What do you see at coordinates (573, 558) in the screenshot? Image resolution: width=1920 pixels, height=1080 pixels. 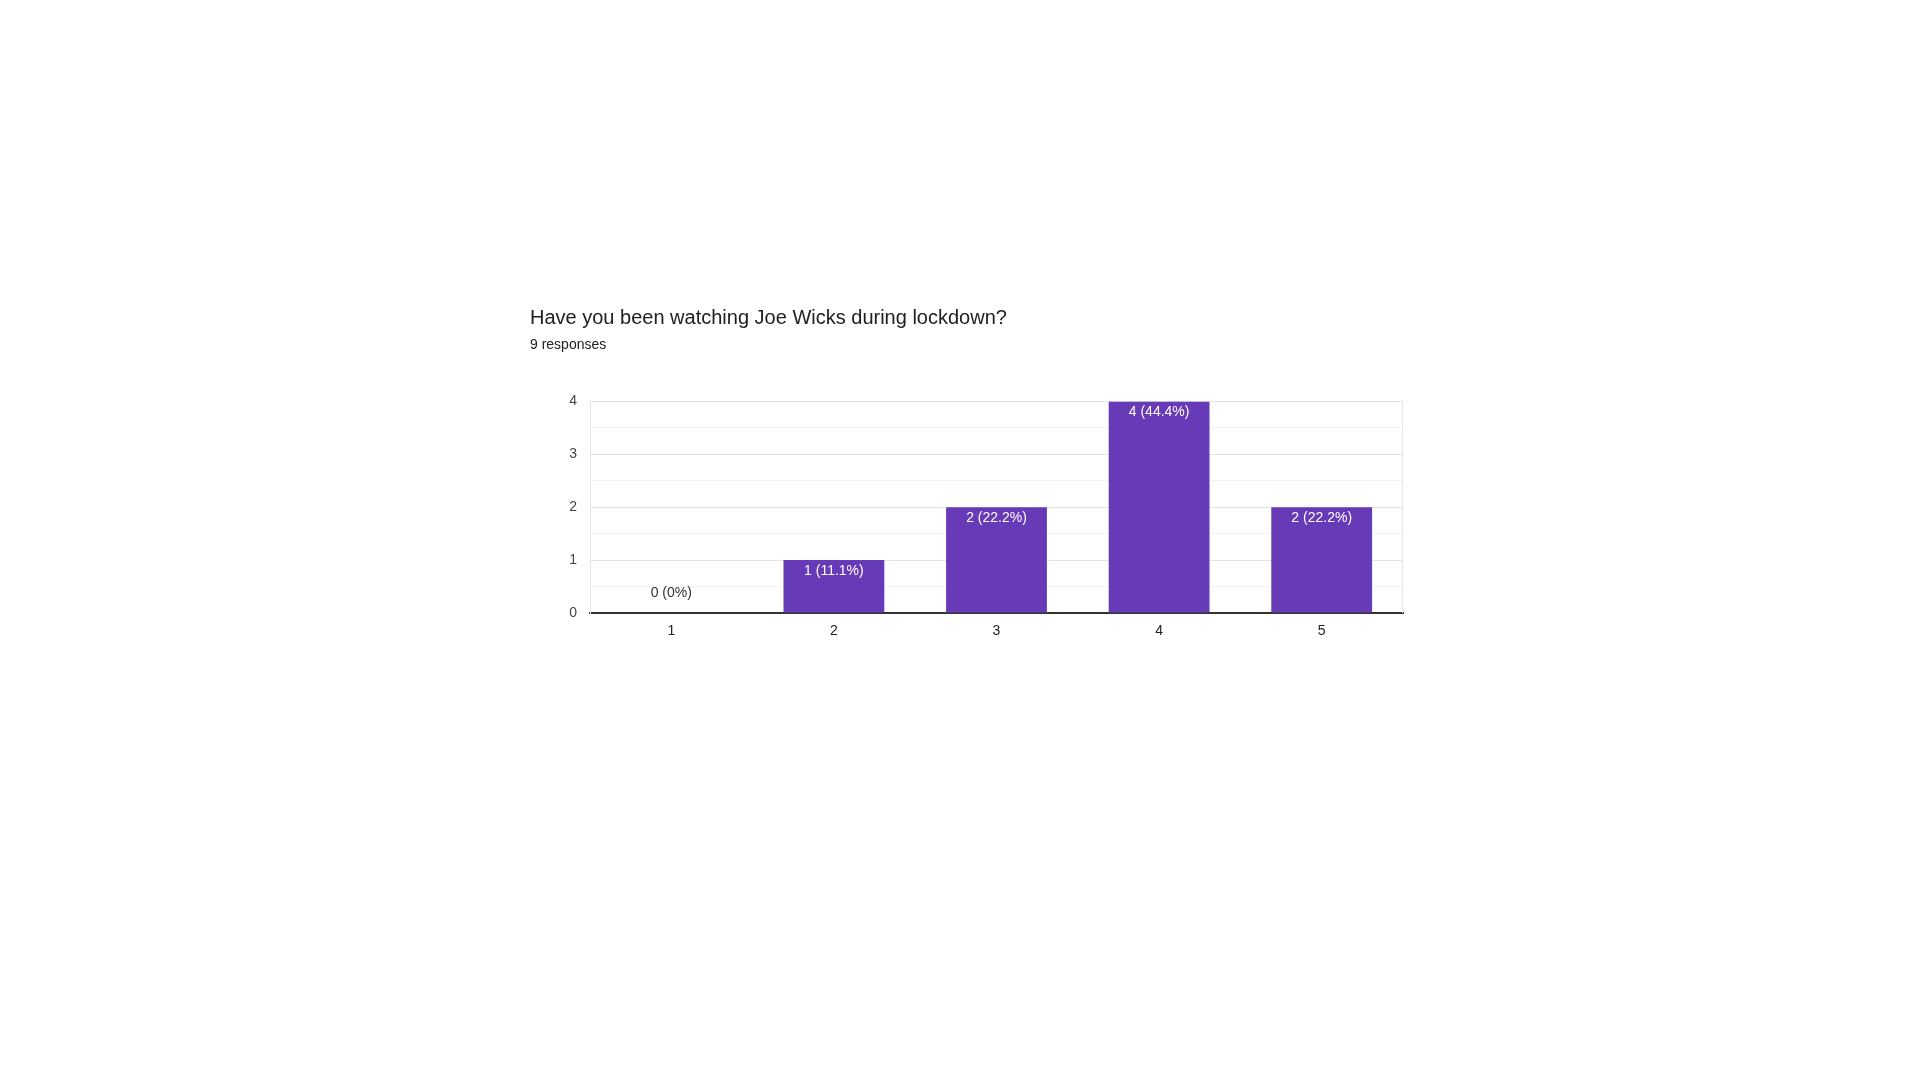 I see `y-tick-label: 1` at bounding box center [573, 558].